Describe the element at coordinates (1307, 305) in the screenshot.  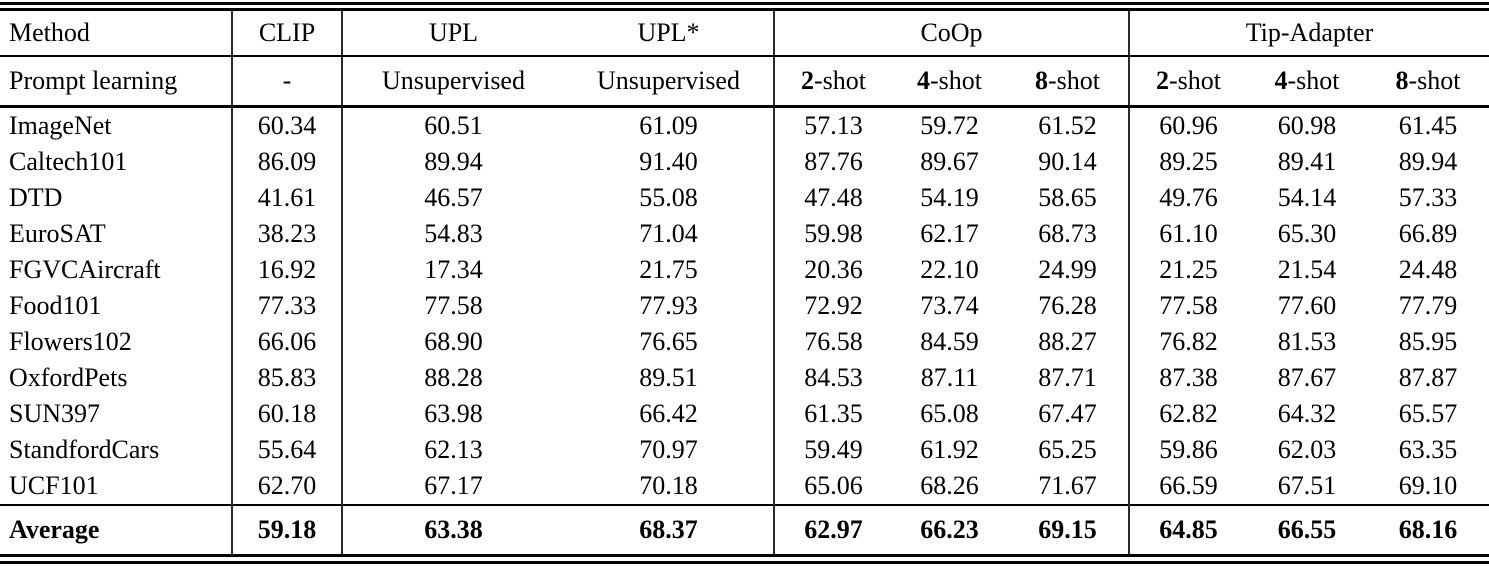
I see `score-cell: 77.60` at that location.